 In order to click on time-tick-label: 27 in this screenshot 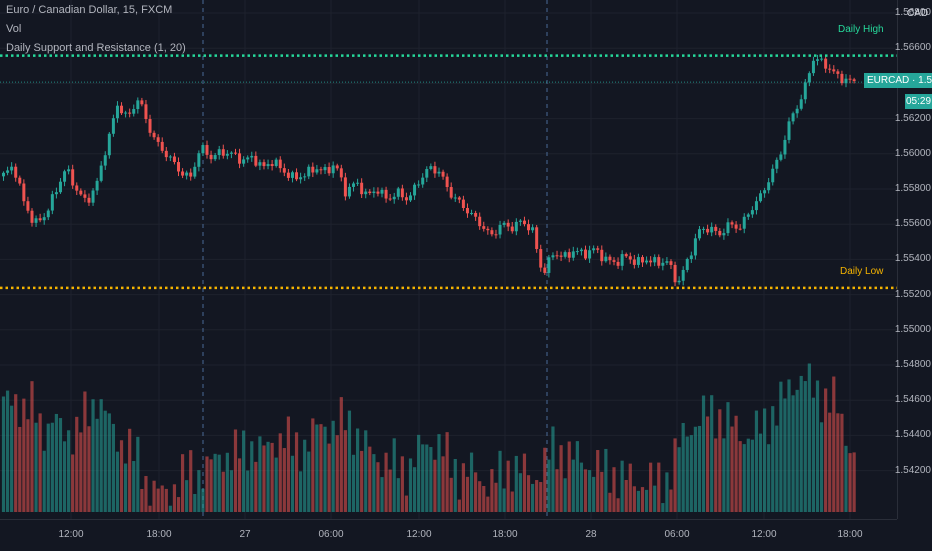, I will do `click(245, 534)`.